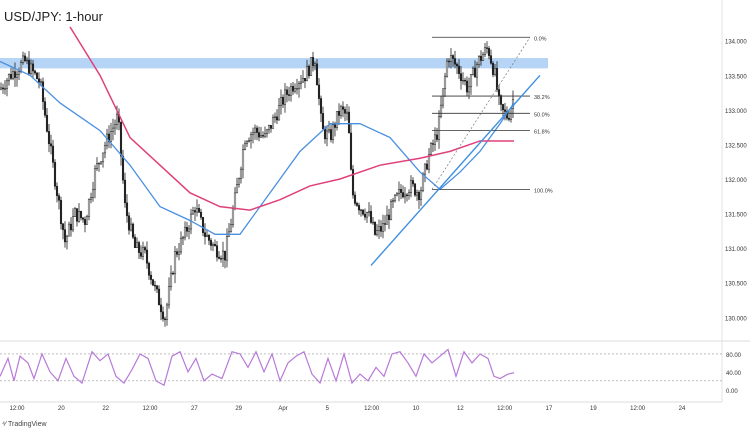 The width and height of the screenshot is (750, 430). Describe the element at coordinates (27, 424) in the screenshot. I see `watermark-text: TradingView` at that location.